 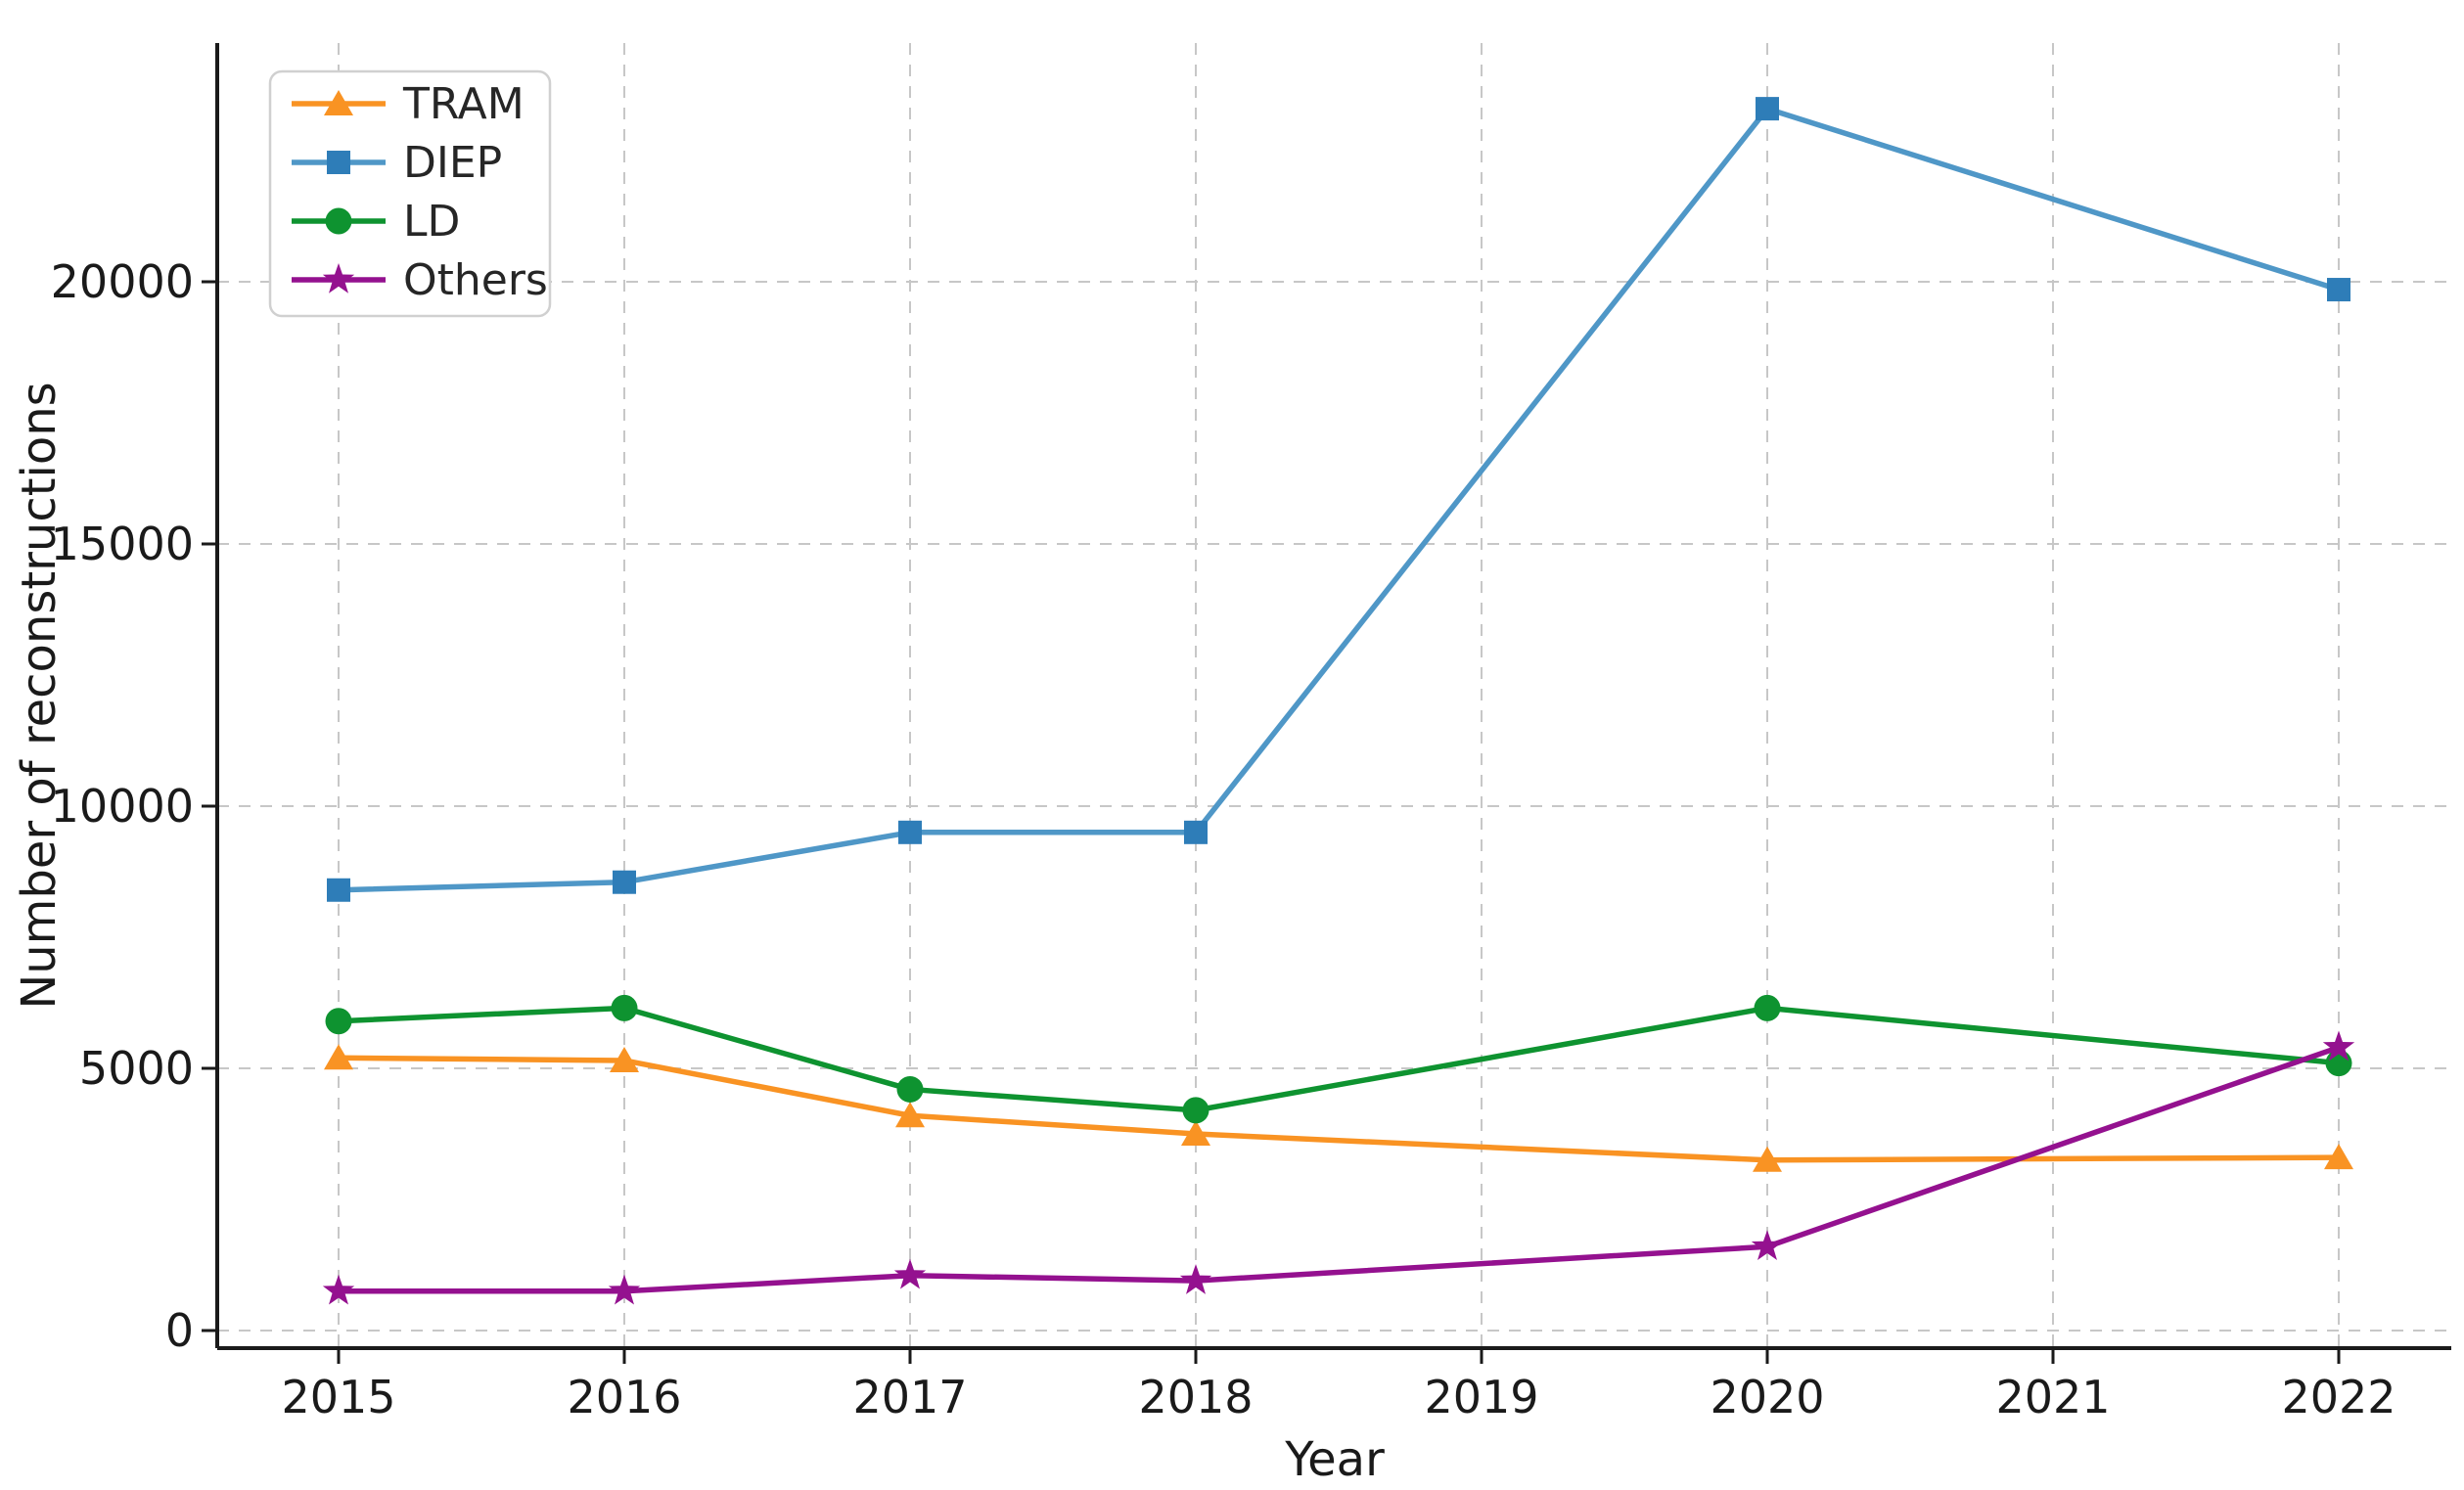 What do you see at coordinates (338, 278) in the screenshot?
I see `legend-marker-Others` at bounding box center [338, 278].